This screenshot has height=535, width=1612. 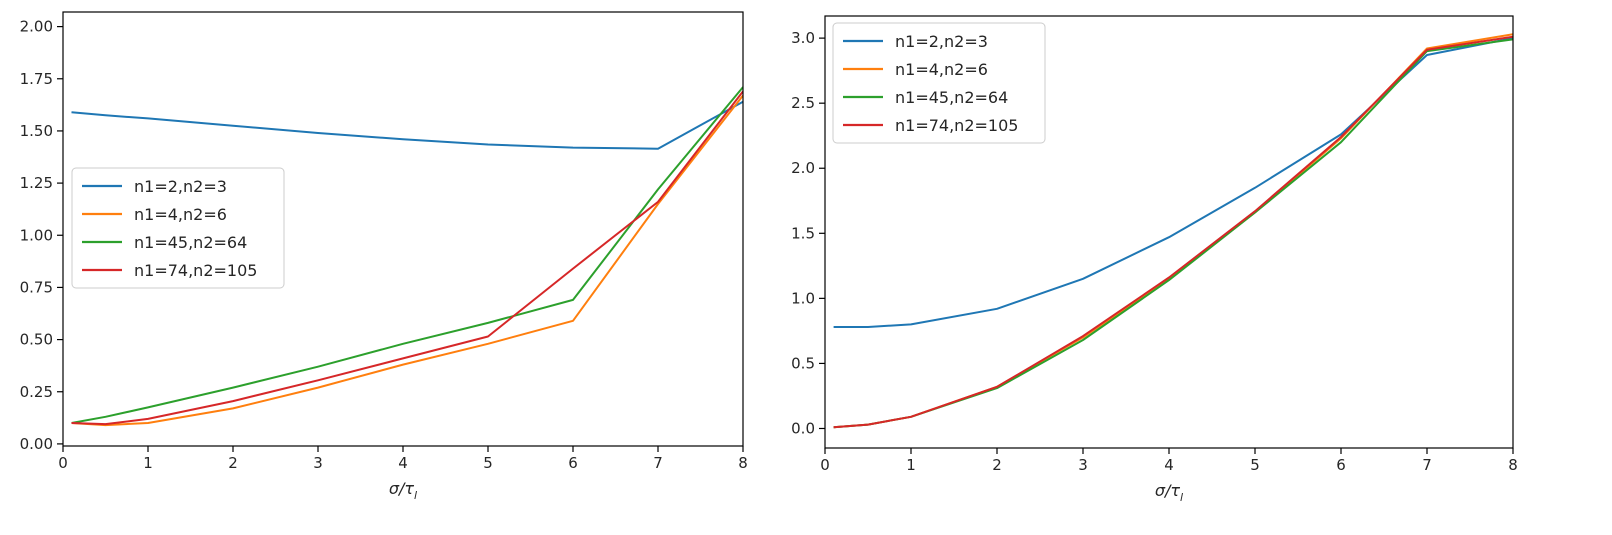 What do you see at coordinates (36, 235) in the screenshot?
I see `y-tick-label: 1.00` at bounding box center [36, 235].